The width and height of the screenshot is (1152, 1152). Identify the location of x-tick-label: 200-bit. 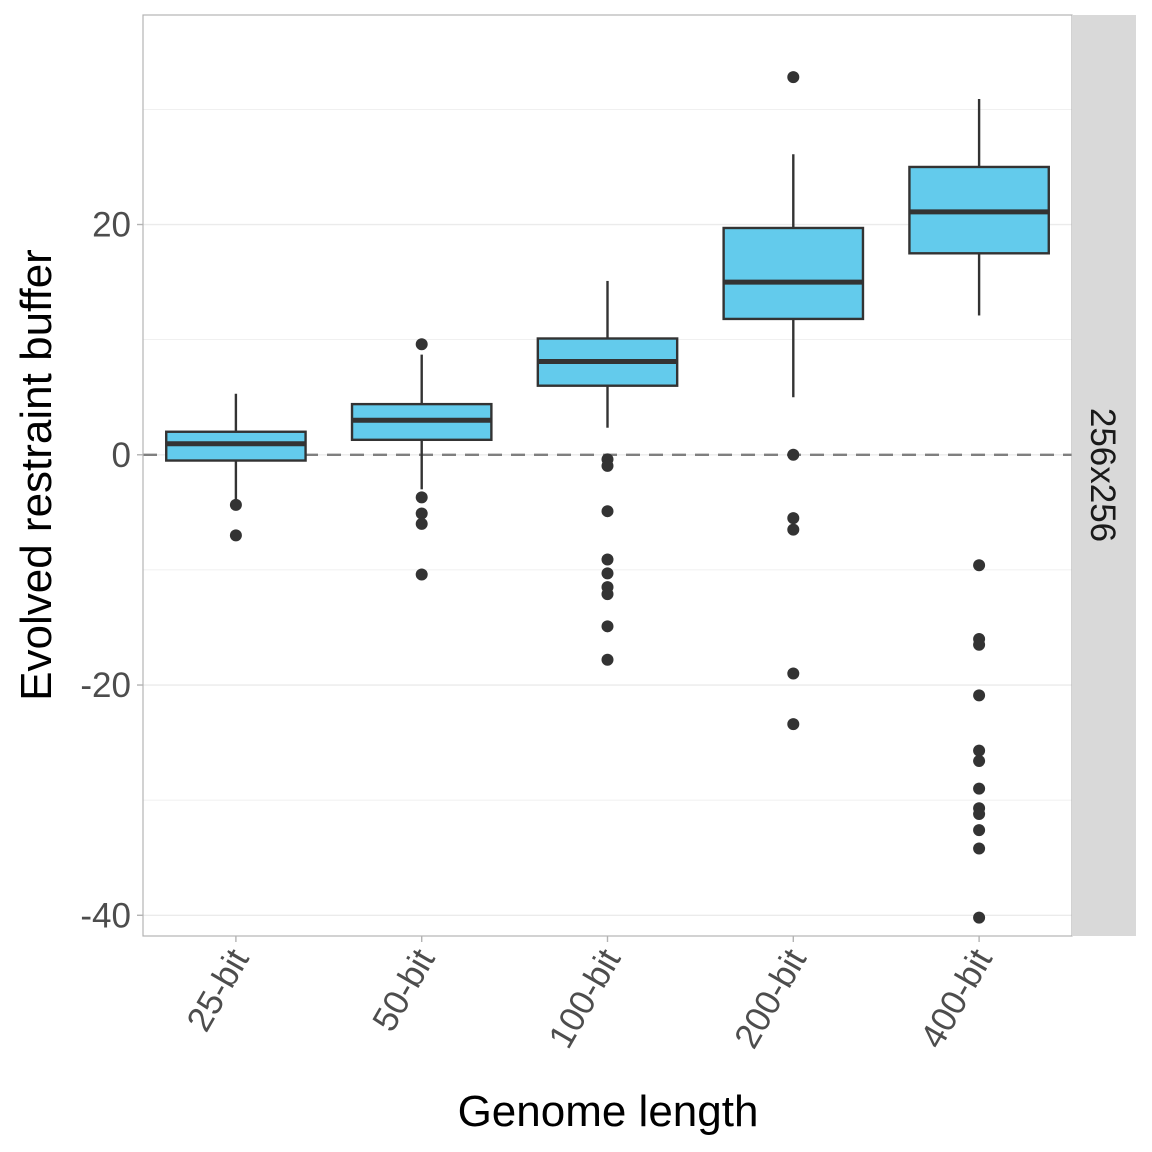
(770, 998).